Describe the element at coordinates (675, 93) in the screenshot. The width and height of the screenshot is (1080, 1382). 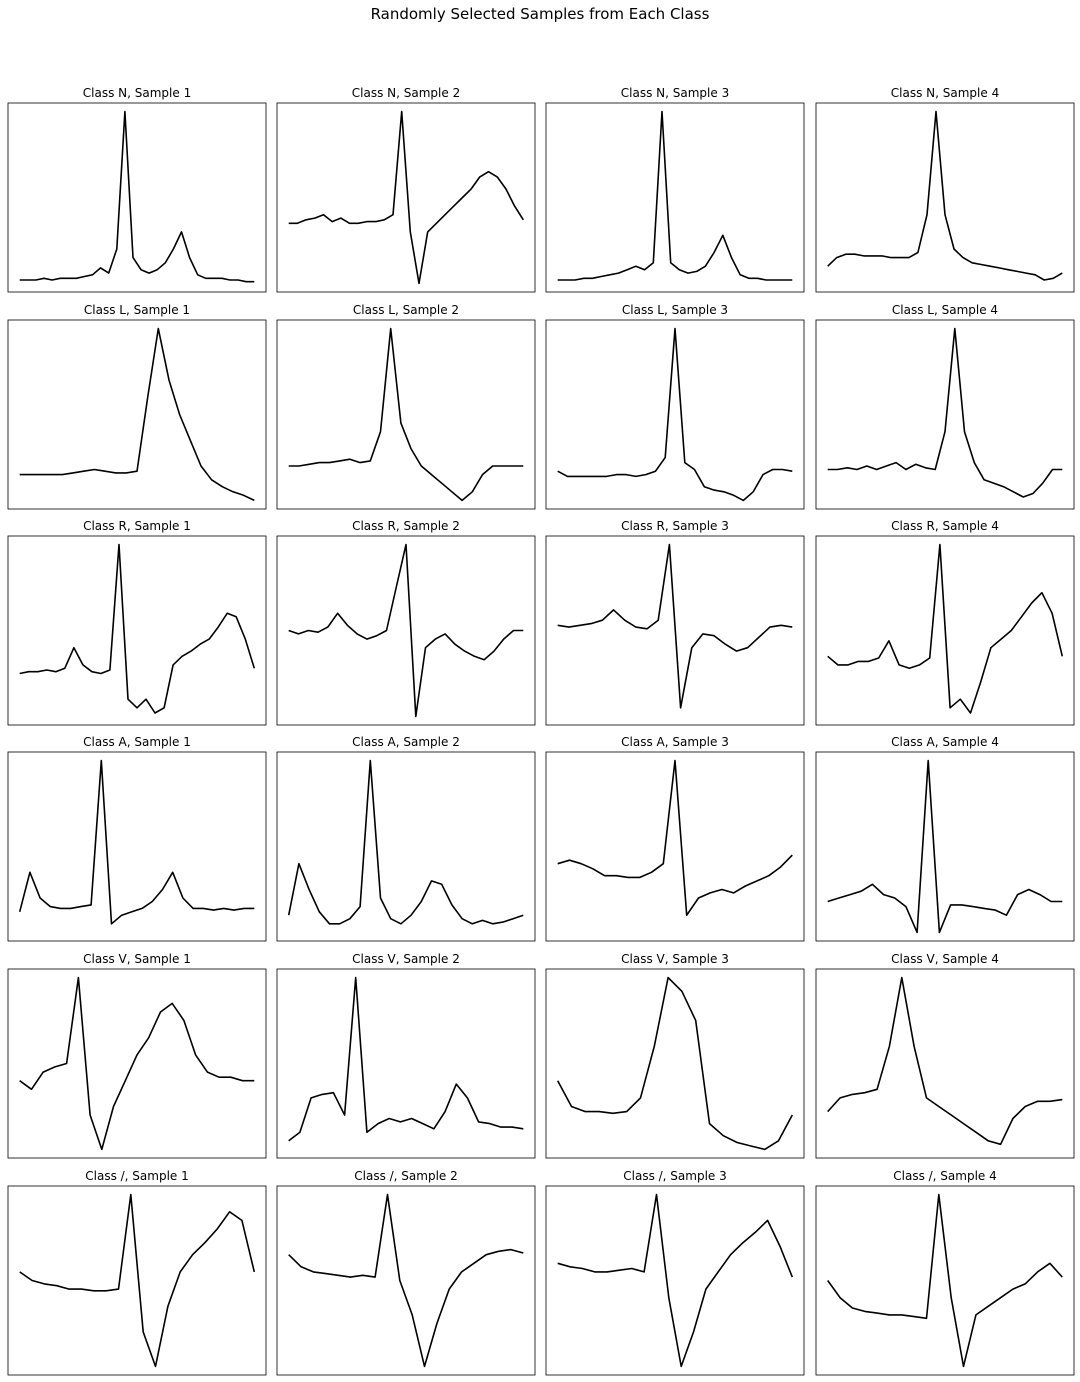
I see `subplot-title: Class N, Sample 3` at that location.